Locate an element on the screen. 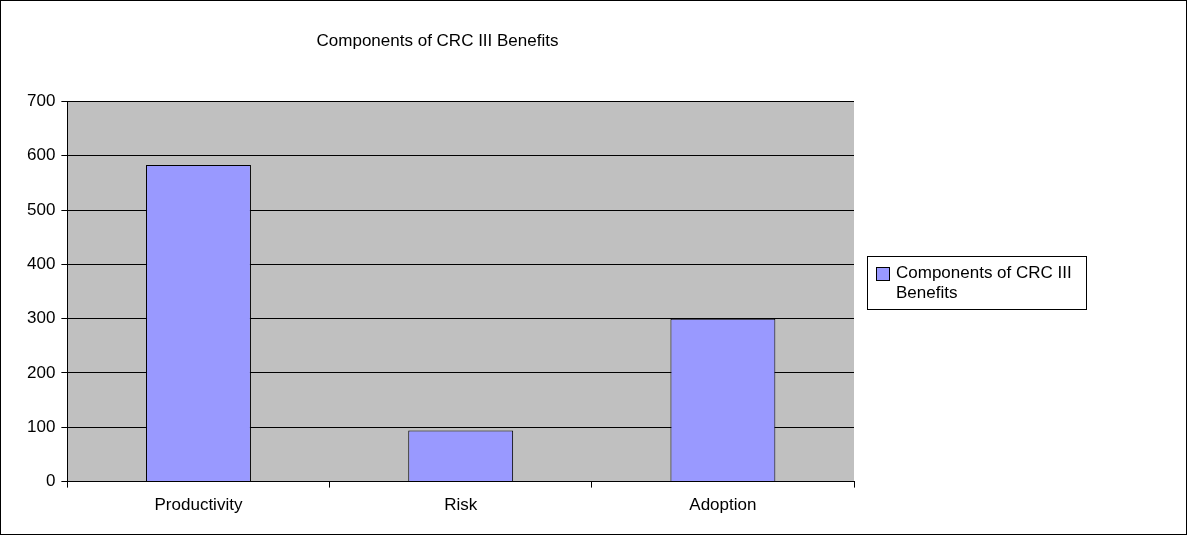  chart-title: Components of CRC III Benefits is located at coordinates (437, 40).